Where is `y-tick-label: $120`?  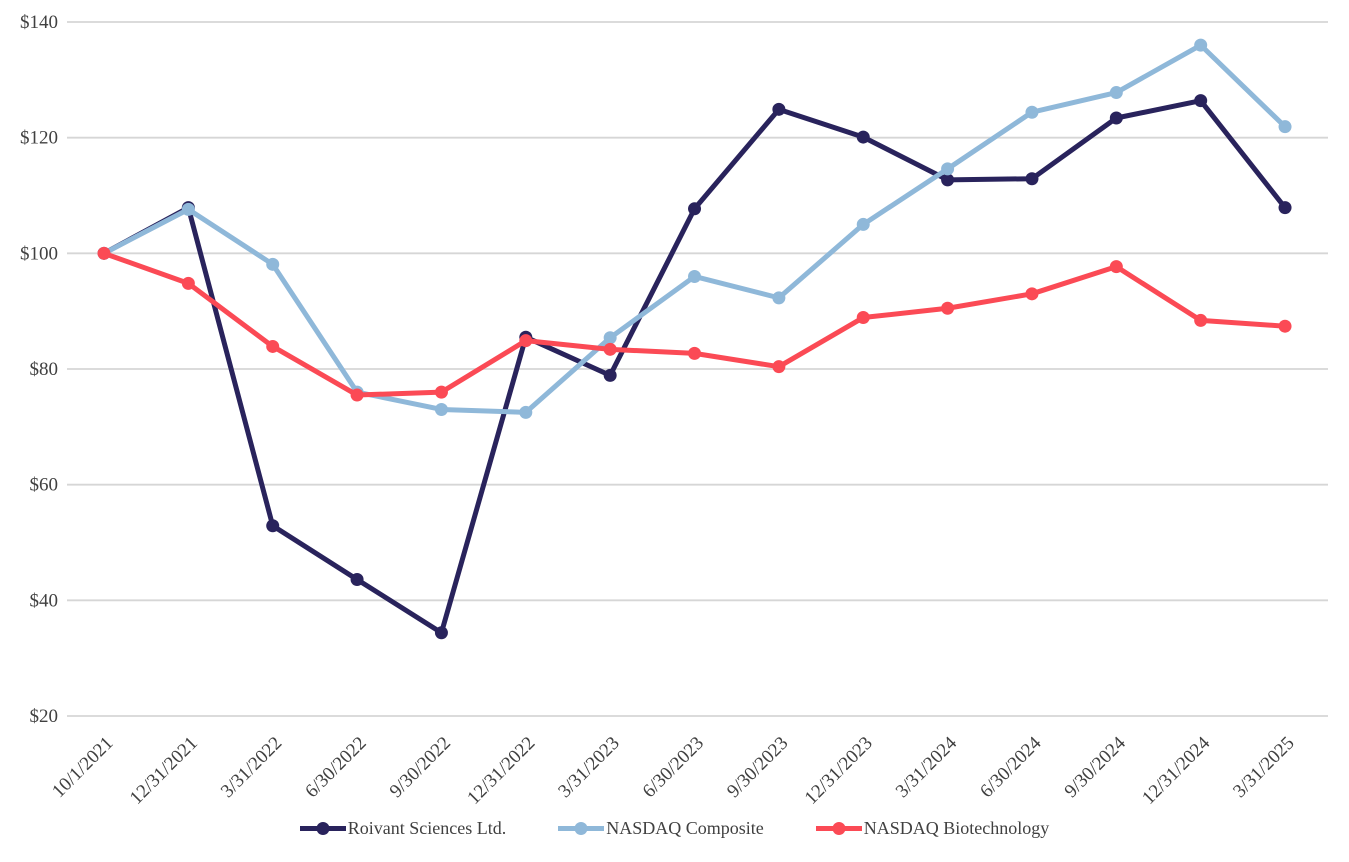 y-tick-label: $120 is located at coordinates (39, 138).